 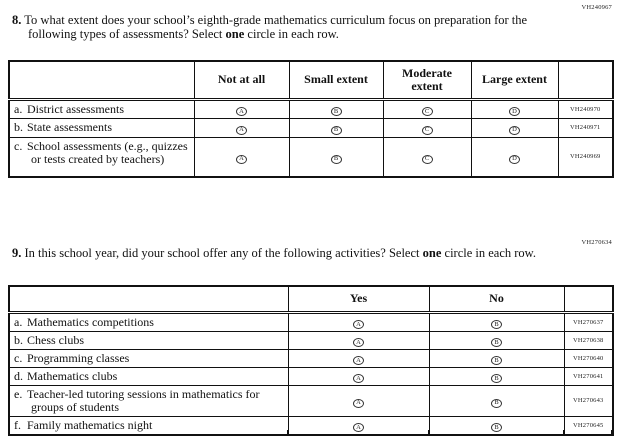 I want to click on question-9-code: VH270634, so click(x=596, y=242).